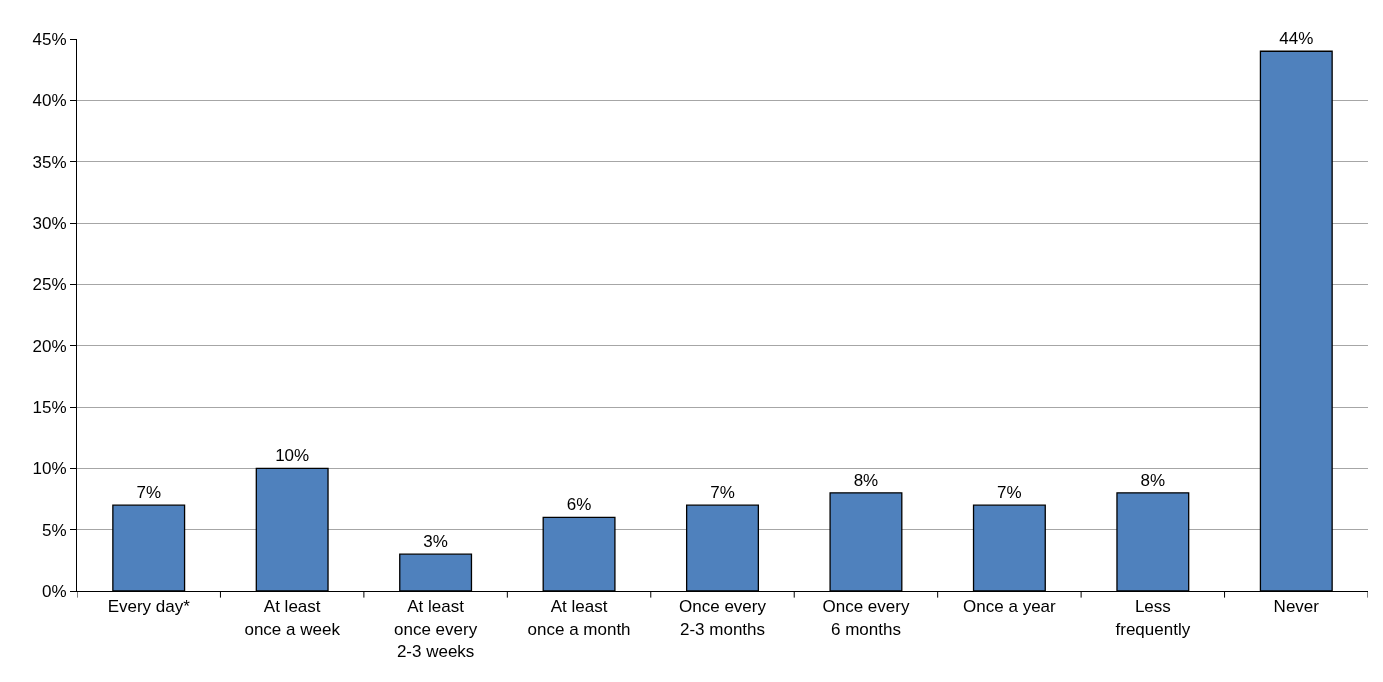 The image size is (1383, 682). I want to click on y-tick-label: 5%, so click(54, 530).